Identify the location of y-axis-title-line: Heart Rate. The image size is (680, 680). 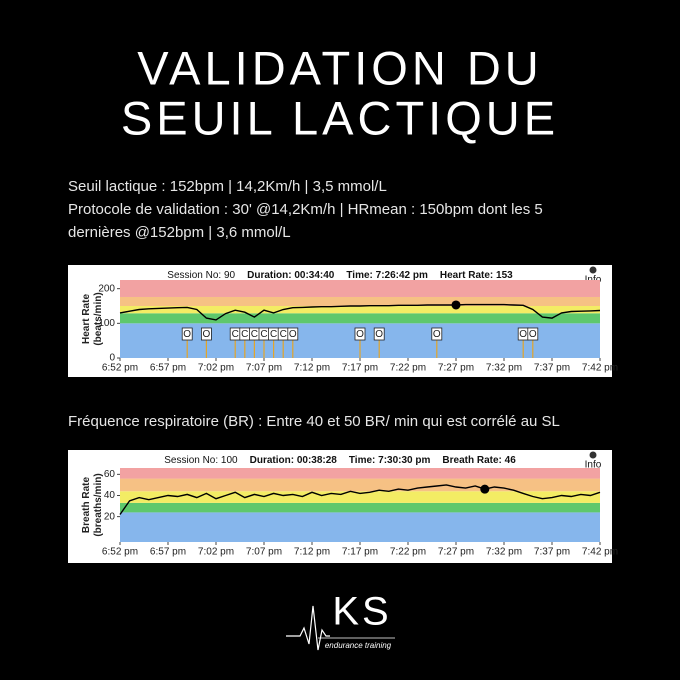
(86, 319).